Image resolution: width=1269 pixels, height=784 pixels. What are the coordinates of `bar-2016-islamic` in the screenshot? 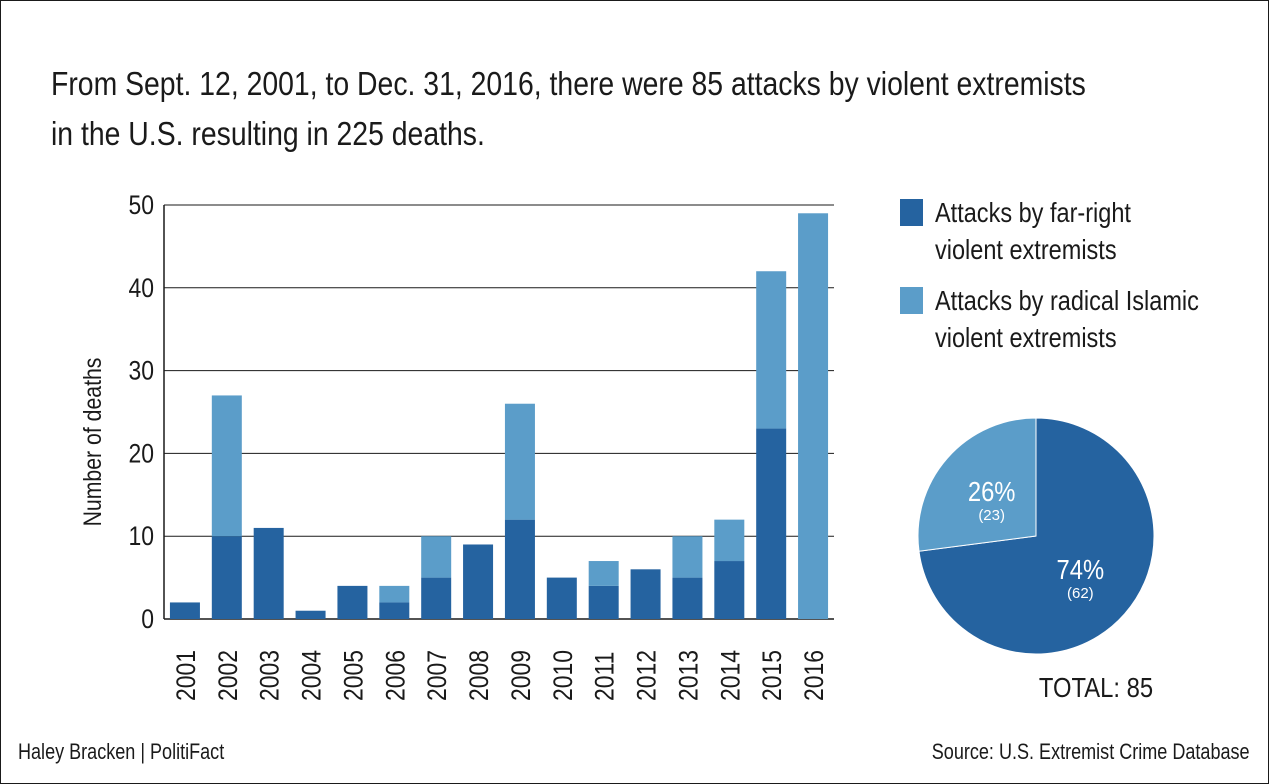 It's located at (813, 416).